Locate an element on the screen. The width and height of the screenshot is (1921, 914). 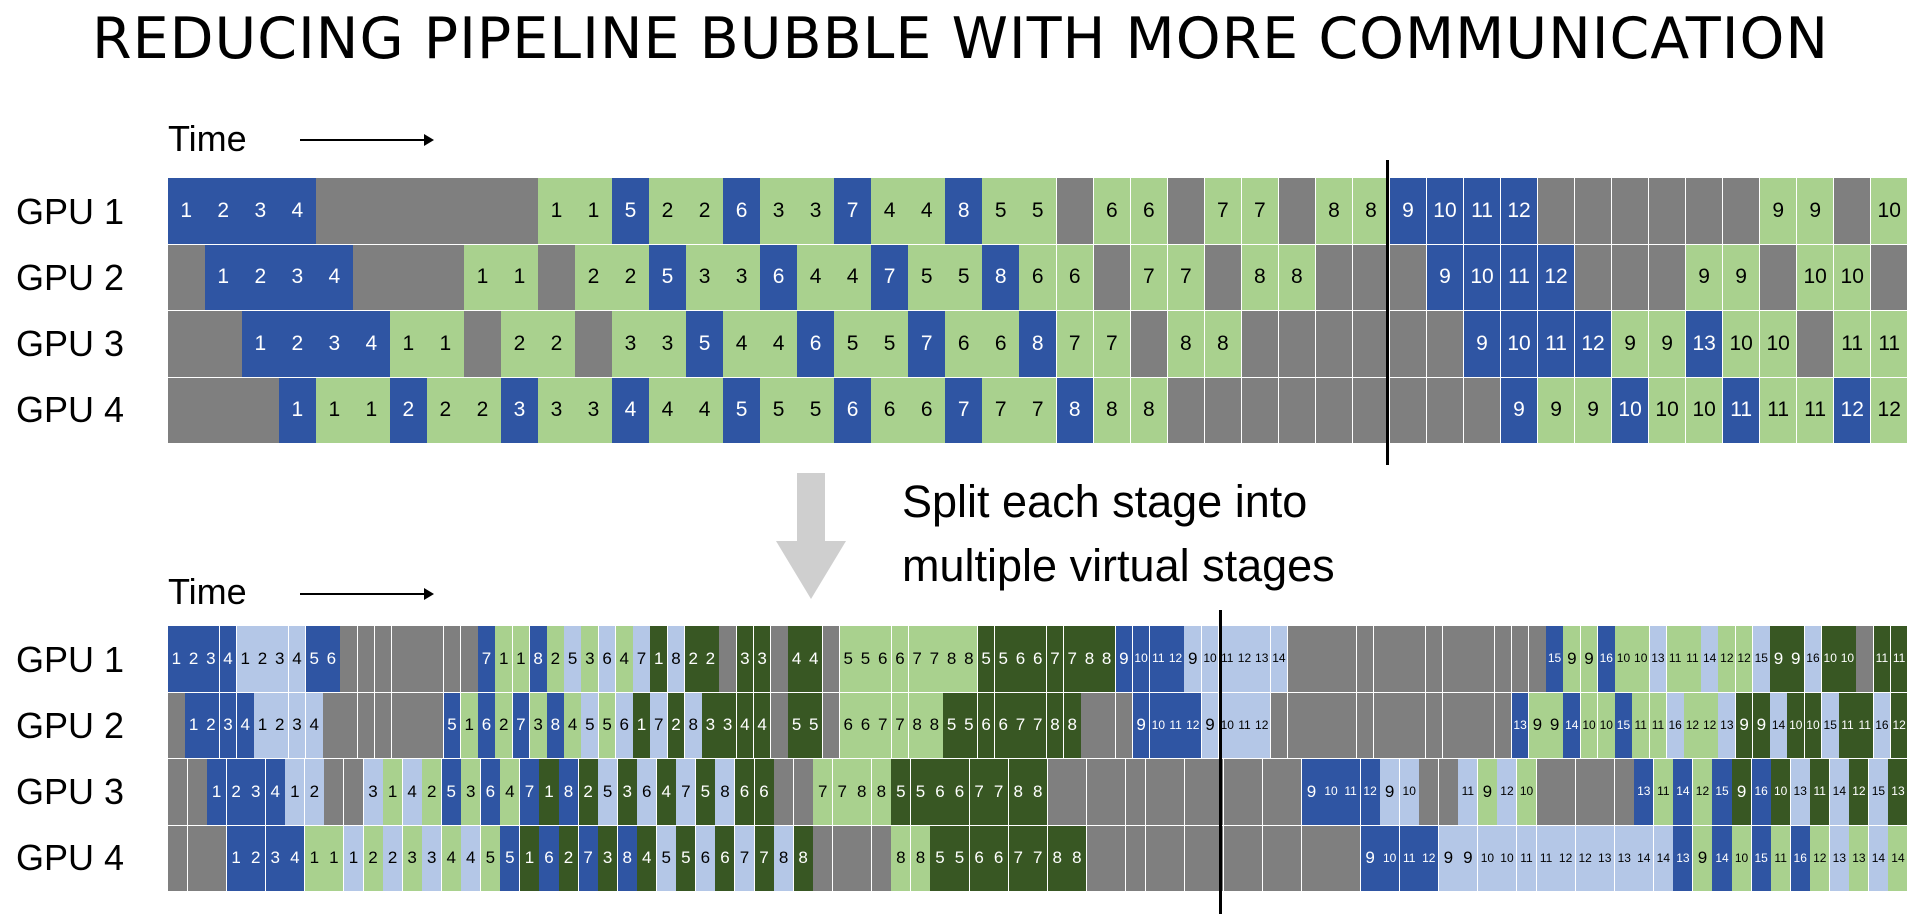
split-text-line-2: multiple virtual stages is located at coordinates (1118, 565).